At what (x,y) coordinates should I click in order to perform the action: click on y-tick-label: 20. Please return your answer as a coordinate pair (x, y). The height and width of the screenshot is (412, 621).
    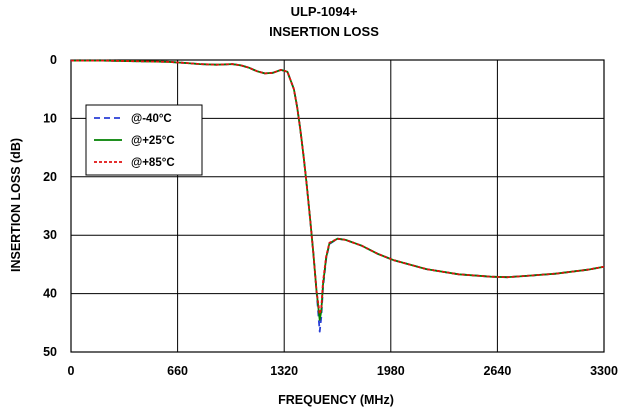
    Looking at the image, I should click on (50, 177).